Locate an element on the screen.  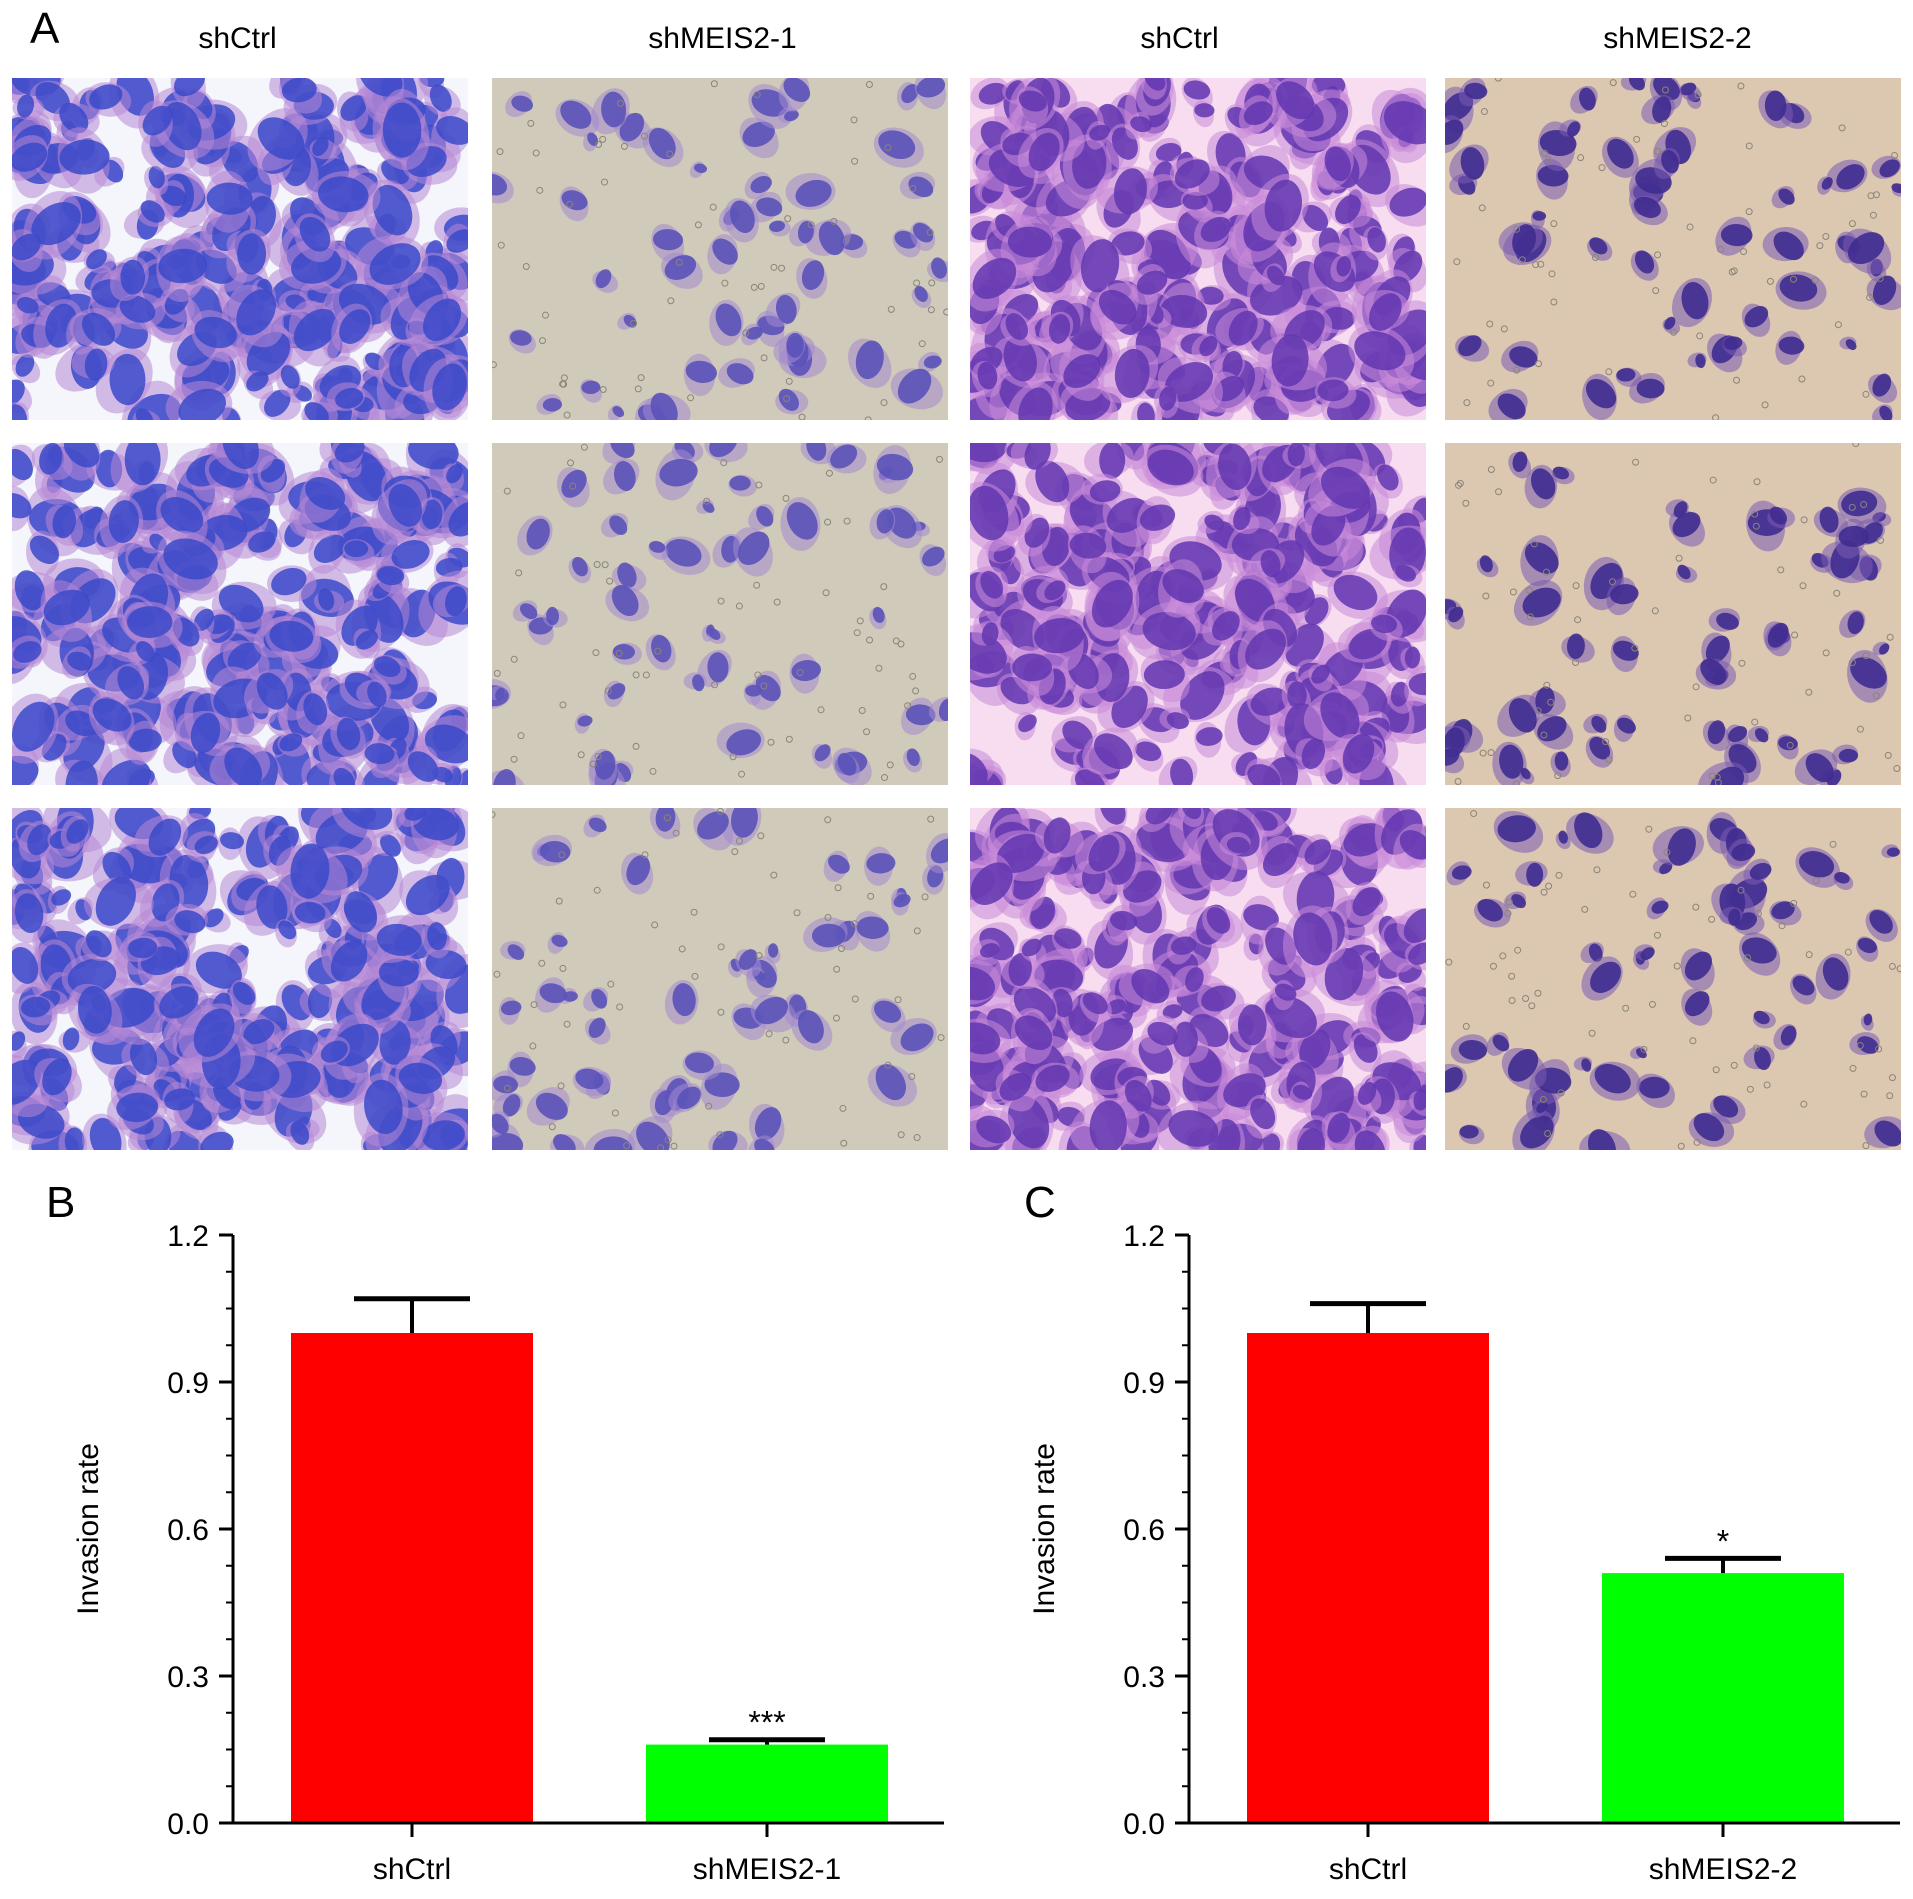
column-label-shctrl-2: shCtrl is located at coordinates (1179, 38).